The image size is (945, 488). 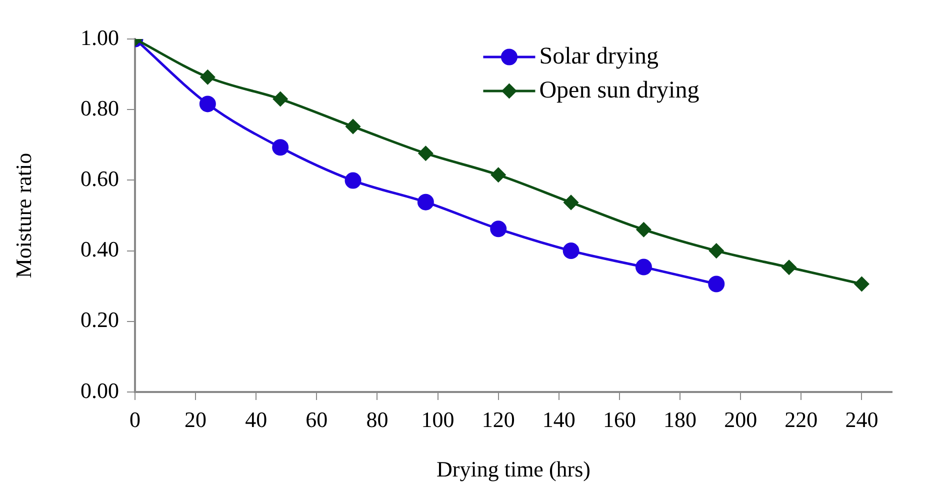 What do you see at coordinates (99, 178) in the screenshot?
I see `y-tick-label: 0.60` at bounding box center [99, 178].